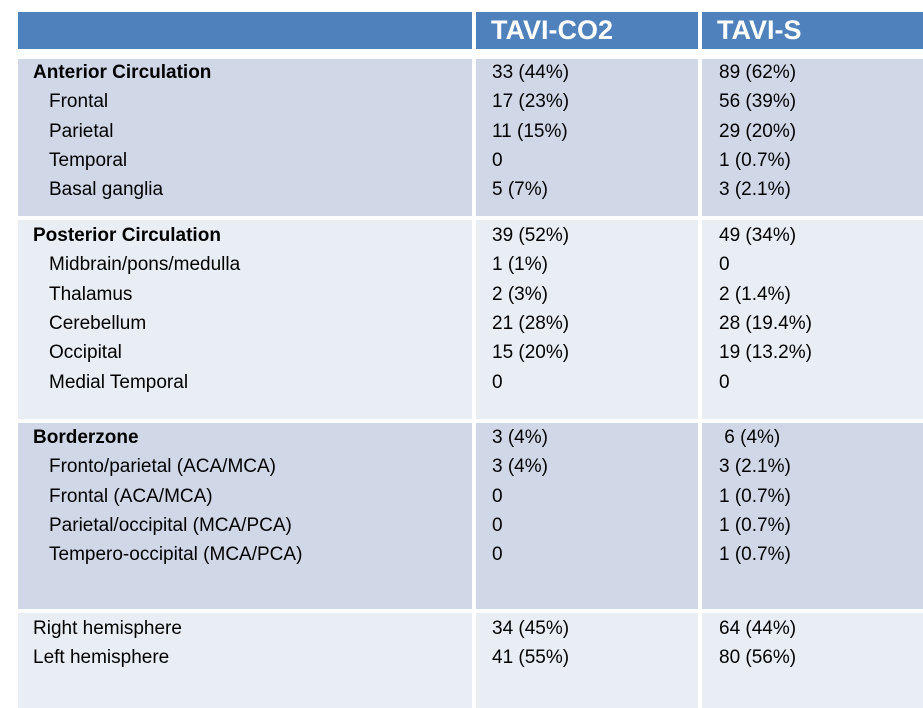 Image resolution: width=923 pixels, height=708 pixels. Describe the element at coordinates (531, 353) in the screenshot. I see `co2-value: 15 (20%)` at that location.